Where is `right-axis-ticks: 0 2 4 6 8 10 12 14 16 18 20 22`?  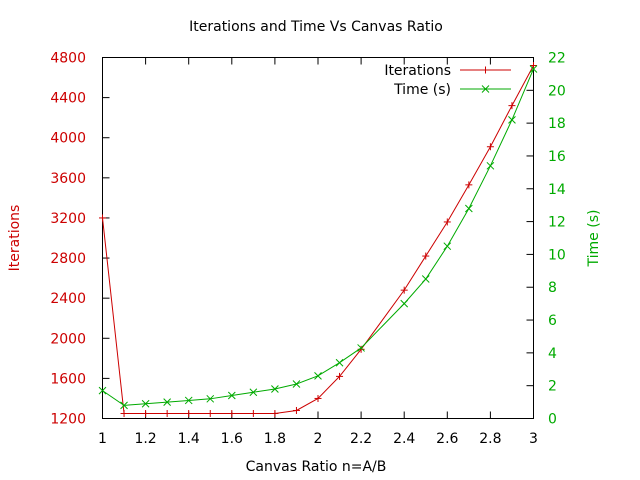
right-axis-ticks: 0 2 4 6 8 10 12 14 16 18 20 22 is located at coordinates (546, 239).